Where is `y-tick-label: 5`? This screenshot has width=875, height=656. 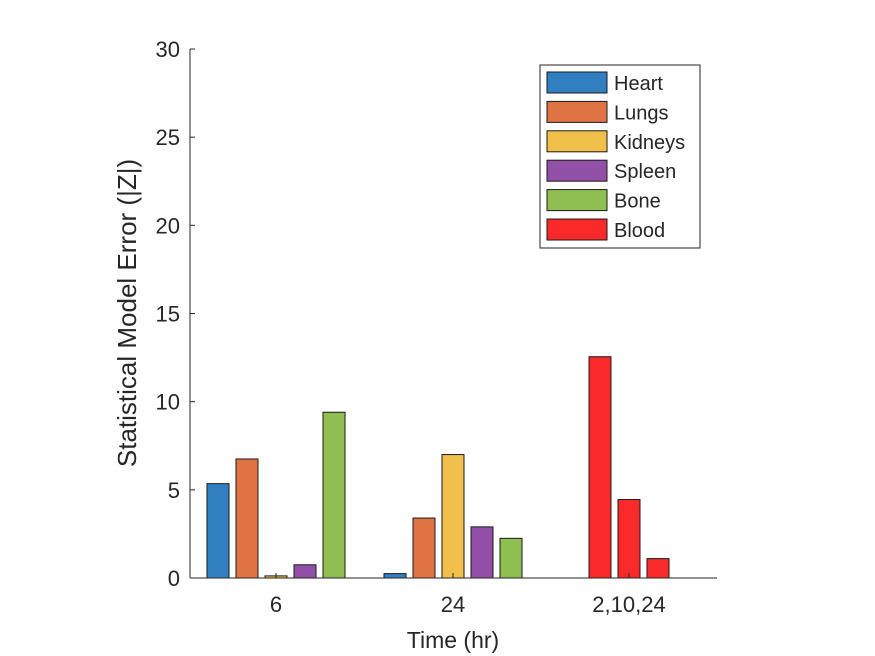
y-tick-label: 5 is located at coordinates (174, 490).